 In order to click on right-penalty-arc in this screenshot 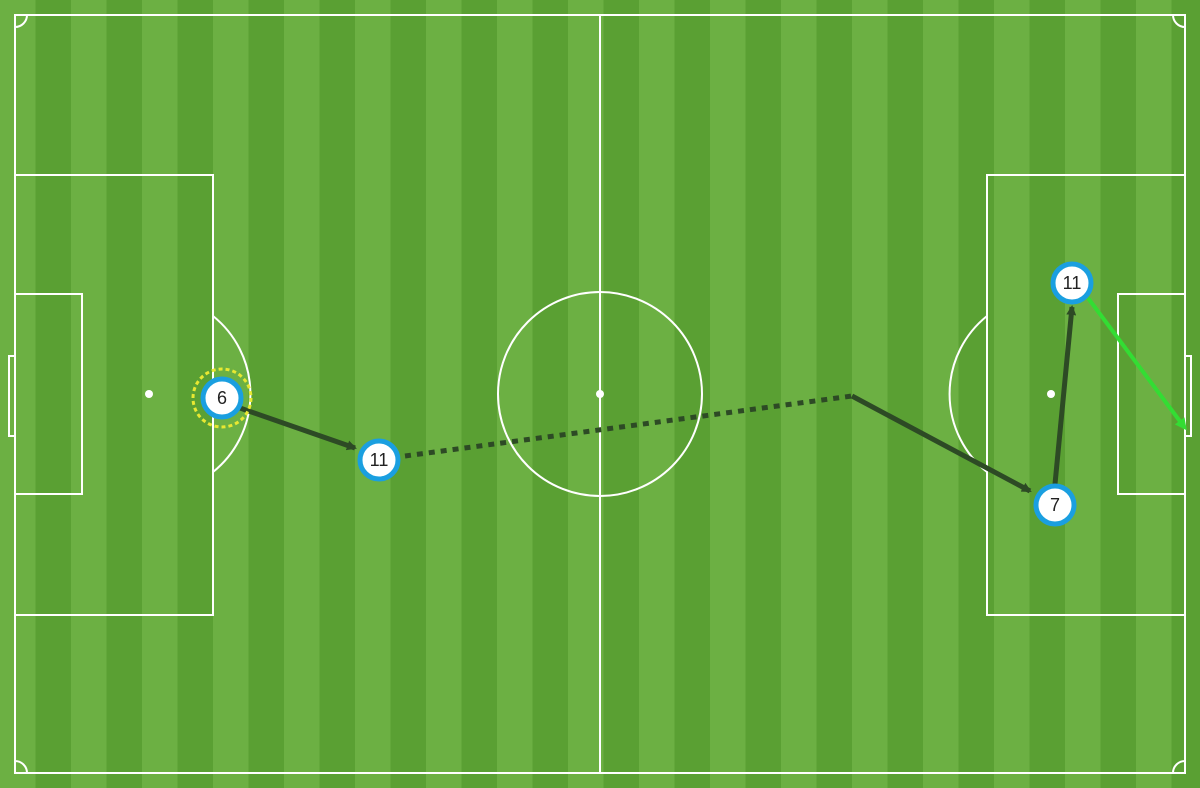, I will do `click(968, 394)`.